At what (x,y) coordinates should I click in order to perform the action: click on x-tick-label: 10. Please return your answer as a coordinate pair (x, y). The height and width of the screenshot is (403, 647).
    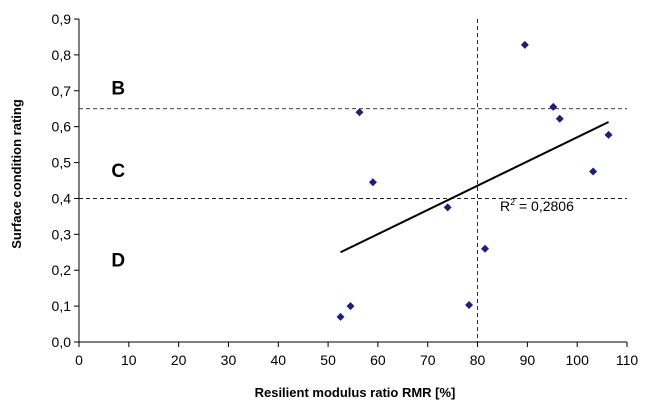
    Looking at the image, I should click on (129, 360).